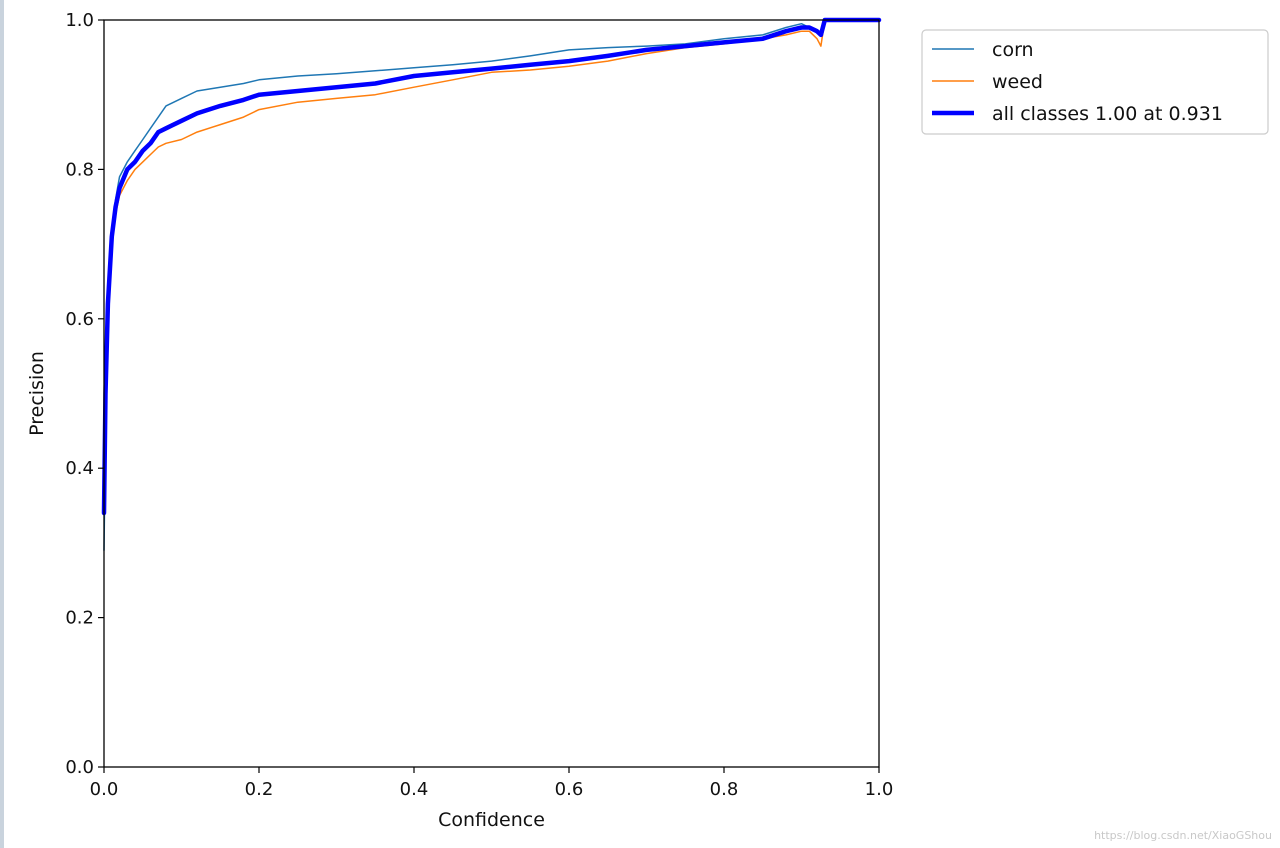 The width and height of the screenshot is (1280, 848). Describe the element at coordinates (1183, 835) in the screenshot. I see `watermark-text: https://blog.csdn.net/XiaoGShou` at that location.